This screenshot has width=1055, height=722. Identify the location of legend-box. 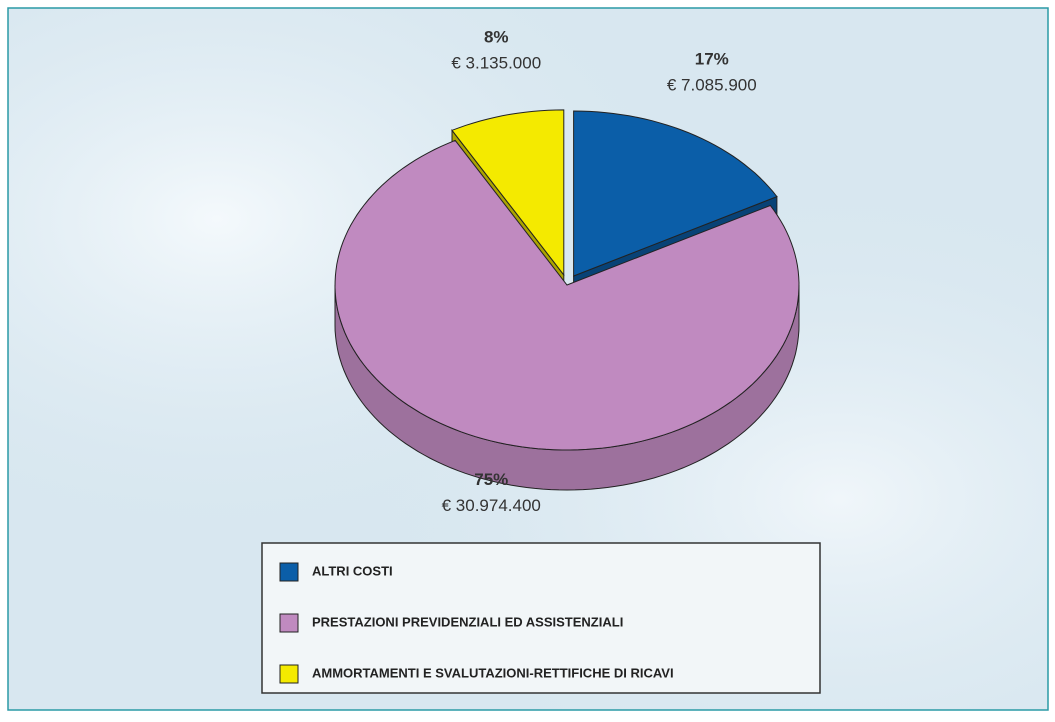
(541, 618).